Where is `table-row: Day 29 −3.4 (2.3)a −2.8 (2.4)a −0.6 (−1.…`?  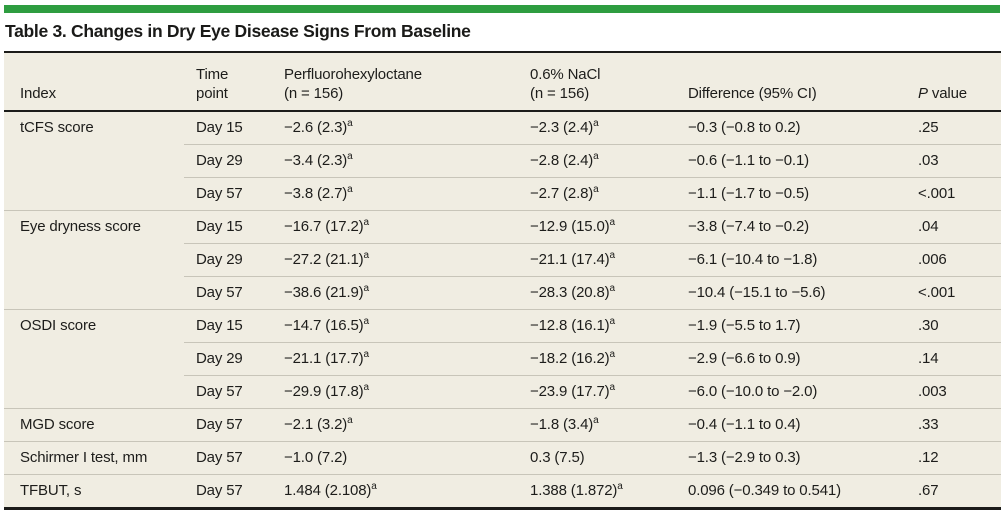
table-row: Day 29 −3.4 (2.3)a −2.8 (2.4)a −0.6 (−1.… is located at coordinates (502, 161).